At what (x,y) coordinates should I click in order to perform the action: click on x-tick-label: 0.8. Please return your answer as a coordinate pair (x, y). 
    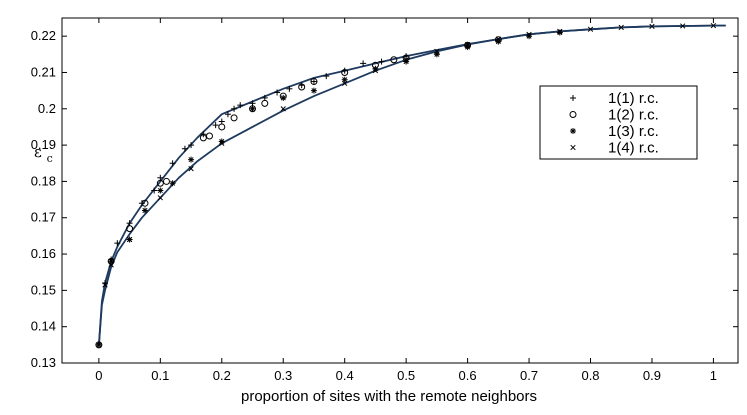
    Looking at the image, I should click on (590, 375).